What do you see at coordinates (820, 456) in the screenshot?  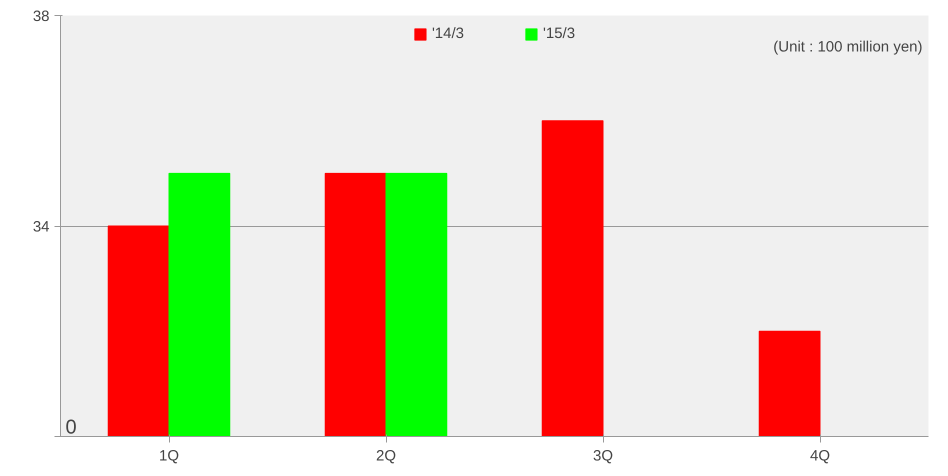 I see `x-tick-label: 4Q` at bounding box center [820, 456].